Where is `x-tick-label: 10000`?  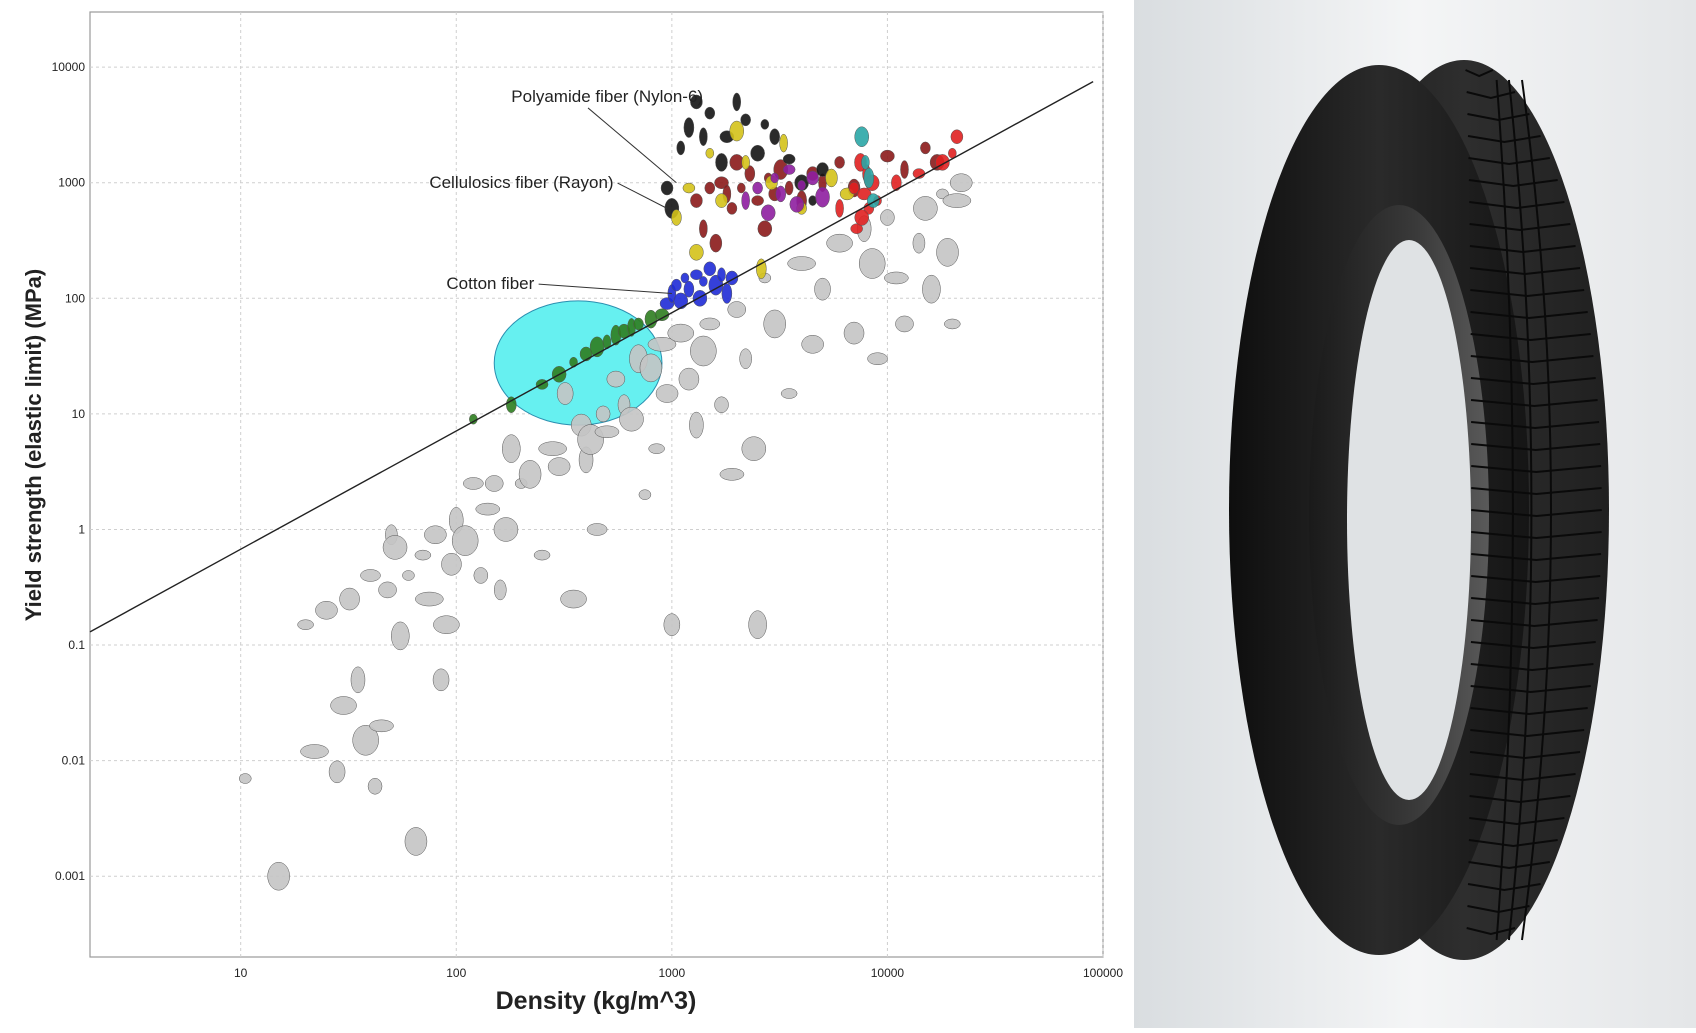 x-tick-label: 10000 is located at coordinates (888, 973).